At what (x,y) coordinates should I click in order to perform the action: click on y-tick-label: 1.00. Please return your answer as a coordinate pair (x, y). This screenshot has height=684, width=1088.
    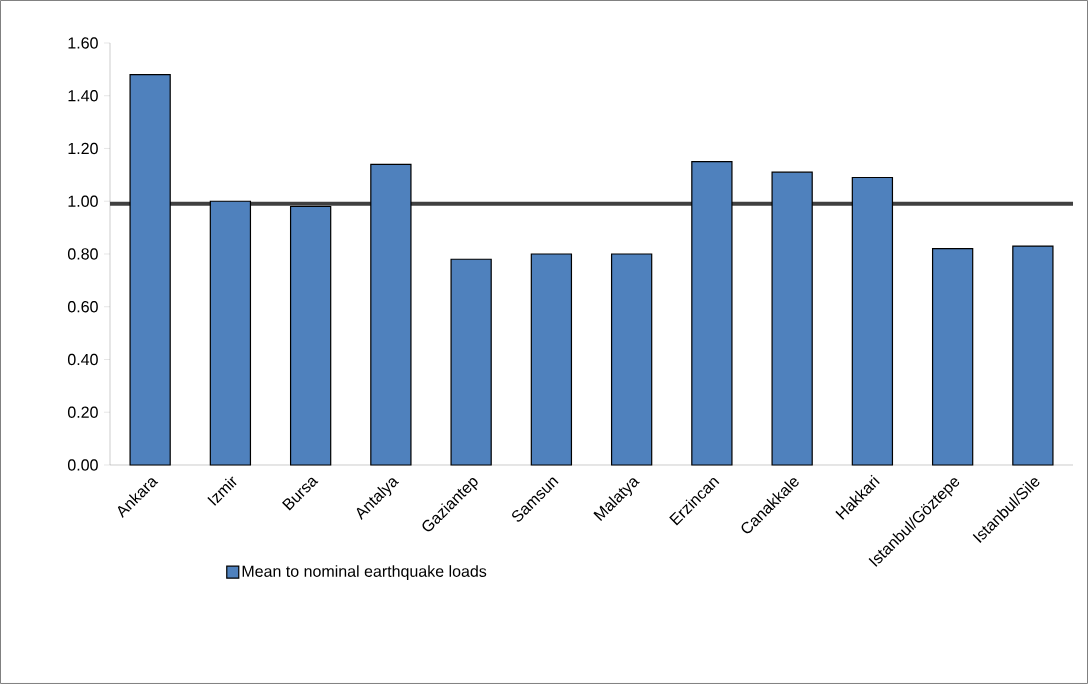
    Looking at the image, I should click on (83, 201).